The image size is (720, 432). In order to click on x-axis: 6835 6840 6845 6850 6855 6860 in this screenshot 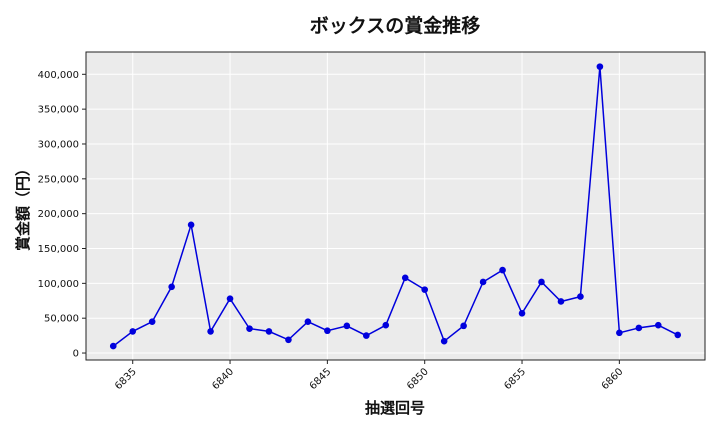, I will do `click(369, 376)`.